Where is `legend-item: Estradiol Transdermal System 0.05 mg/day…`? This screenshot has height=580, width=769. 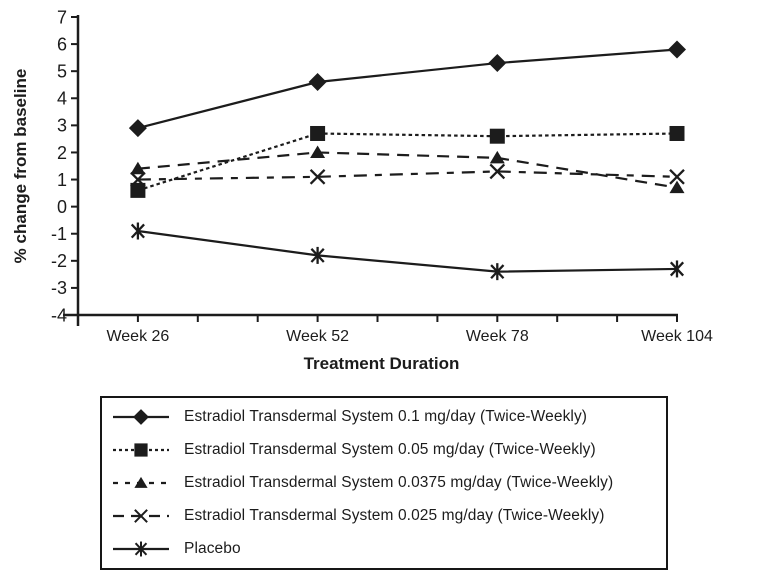
legend-item: Estradiol Transdermal System 0.05 mg/day… is located at coordinates (388, 449).